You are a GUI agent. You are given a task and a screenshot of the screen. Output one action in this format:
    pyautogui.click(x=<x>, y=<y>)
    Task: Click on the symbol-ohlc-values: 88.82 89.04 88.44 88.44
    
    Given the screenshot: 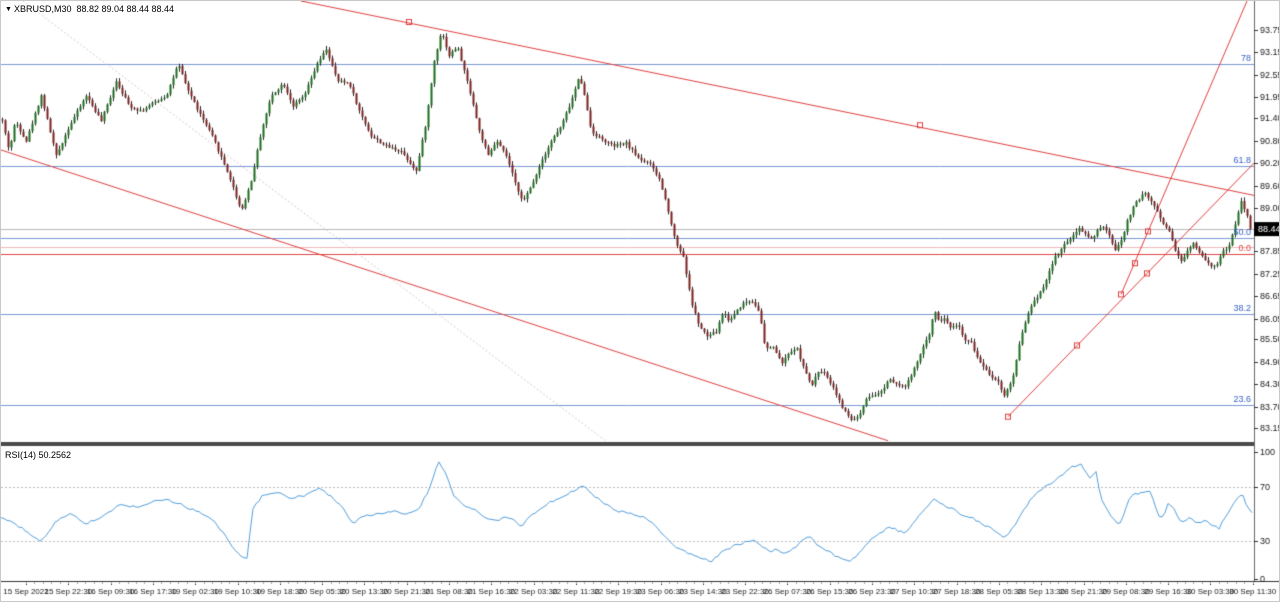 What is the action you would take?
    pyautogui.click(x=125, y=9)
    